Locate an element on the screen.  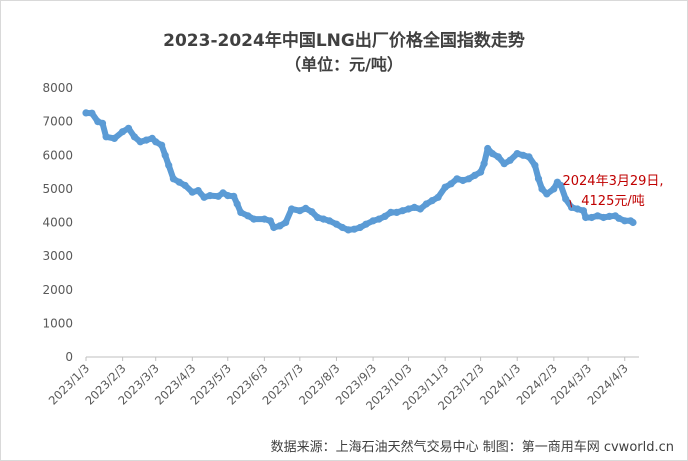
annotation-leader is located at coordinates (571, 203).